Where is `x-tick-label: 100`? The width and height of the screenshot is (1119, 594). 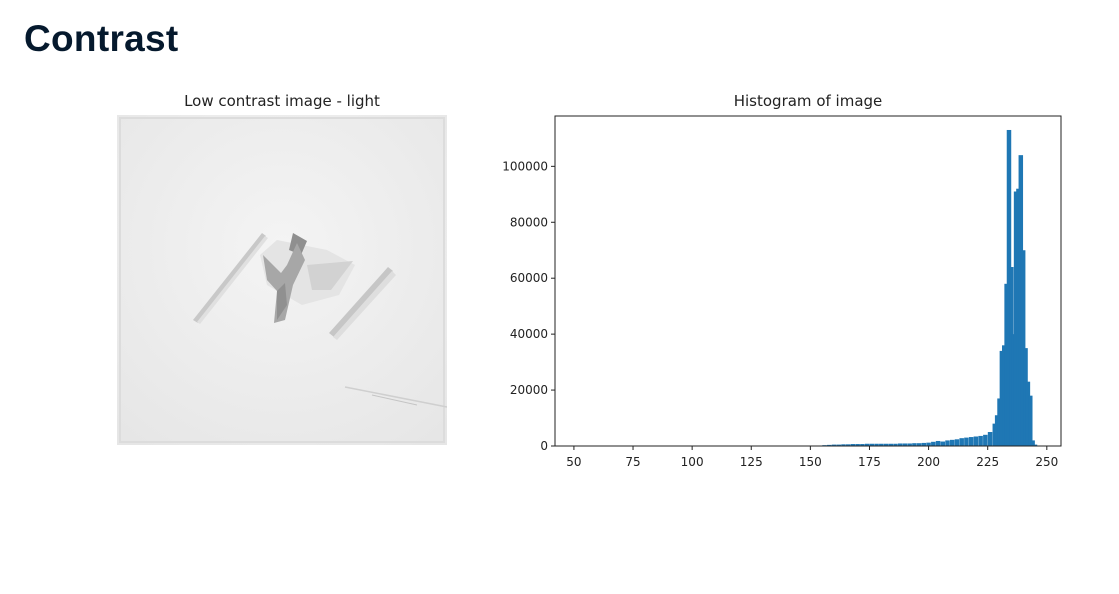
x-tick-label: 100 is located at coordinates (692, 462).